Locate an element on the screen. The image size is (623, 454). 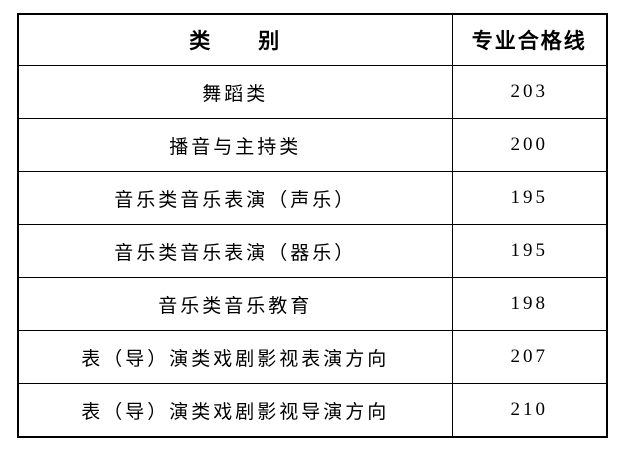
table-row: 音乐类音乐表演（器乐） 195 is located at coordinates (312, 251).